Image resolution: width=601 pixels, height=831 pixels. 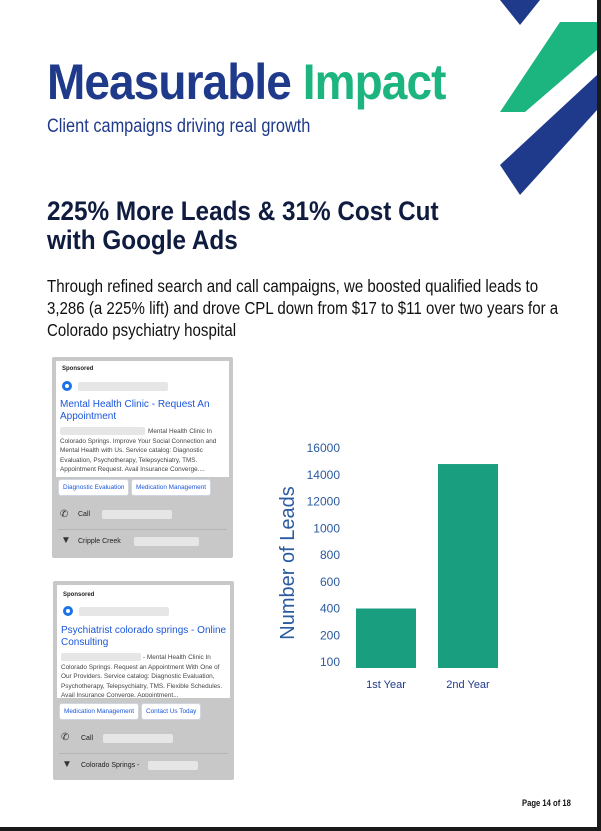 I want to click on y-axis-label: Number of Leads, so click(x=288, y=562).